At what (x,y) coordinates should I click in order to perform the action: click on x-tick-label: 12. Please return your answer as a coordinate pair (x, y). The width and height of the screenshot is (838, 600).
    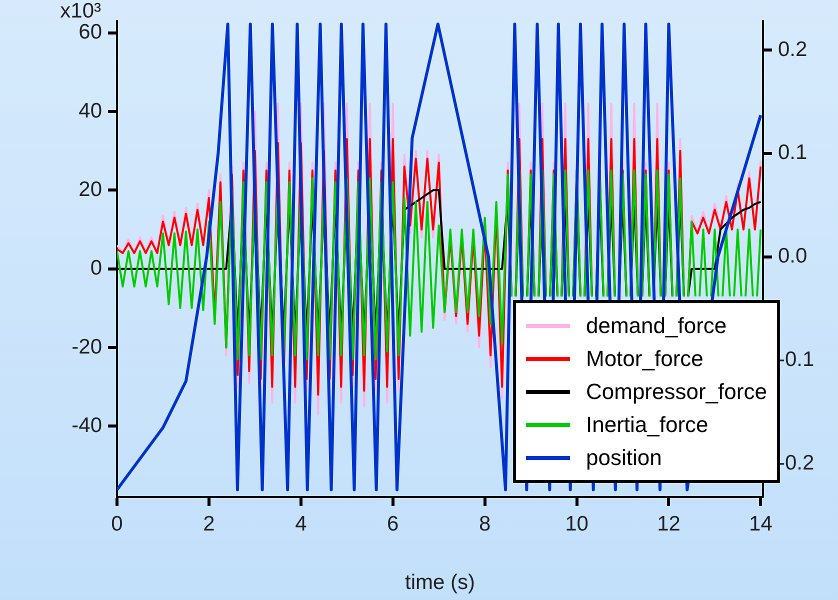
    Looking at the image, I should click on (668, 524).